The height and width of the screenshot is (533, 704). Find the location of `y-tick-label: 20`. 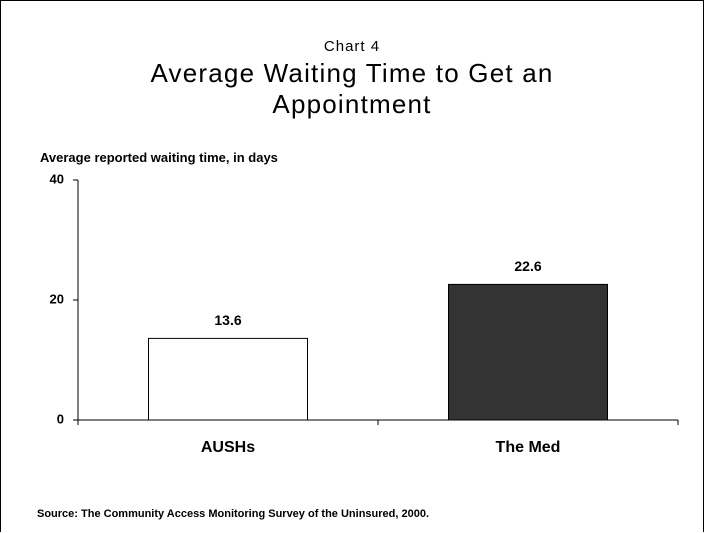

y-tick-label: 20 is located at coordinates (57, 298).